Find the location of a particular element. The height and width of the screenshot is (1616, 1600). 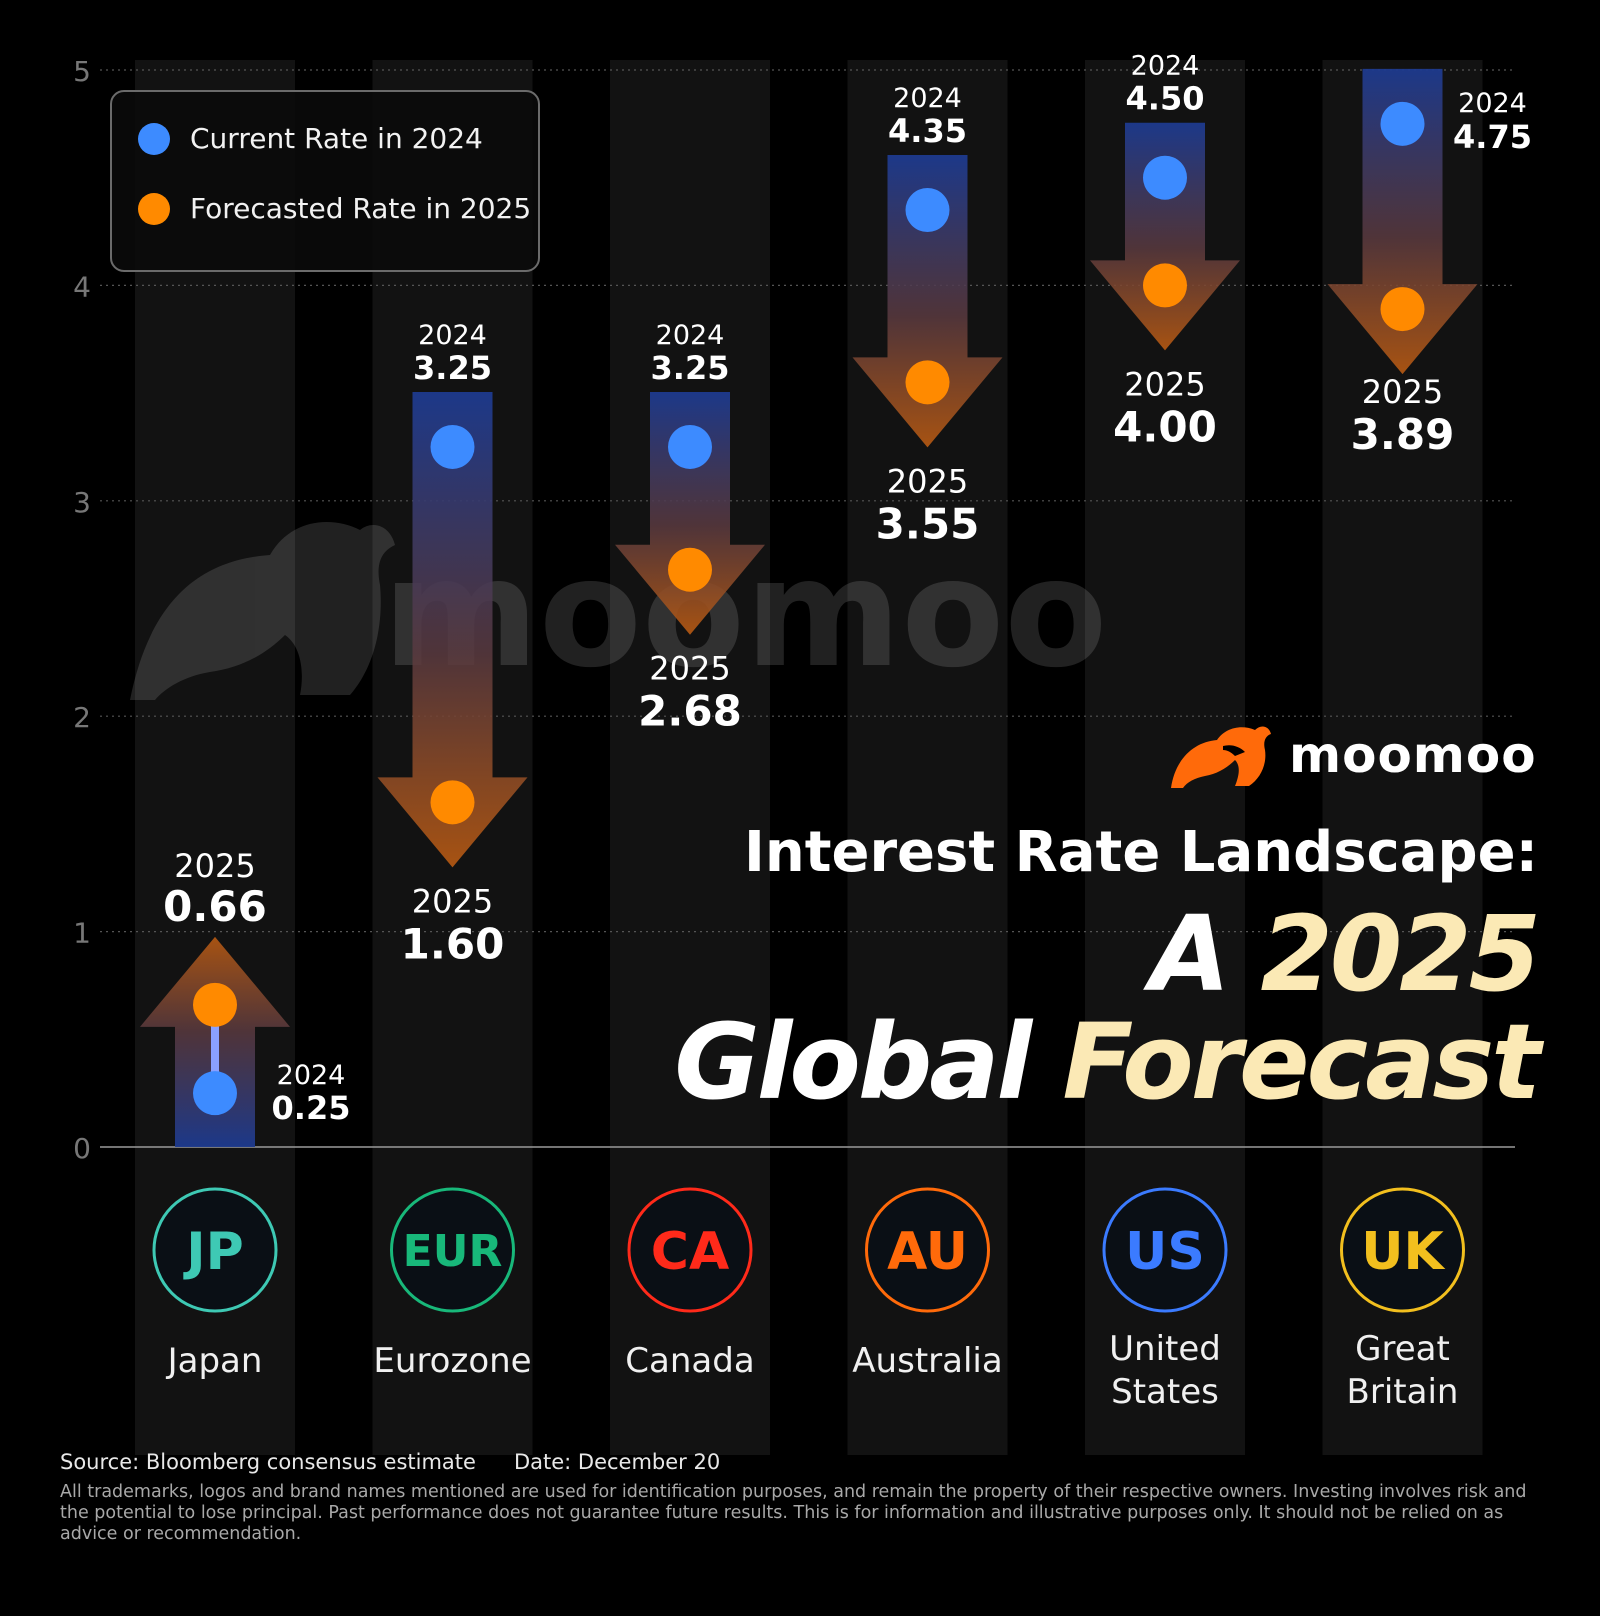

forecast-value-label: 3.55 is located at coordinates (928, 523).